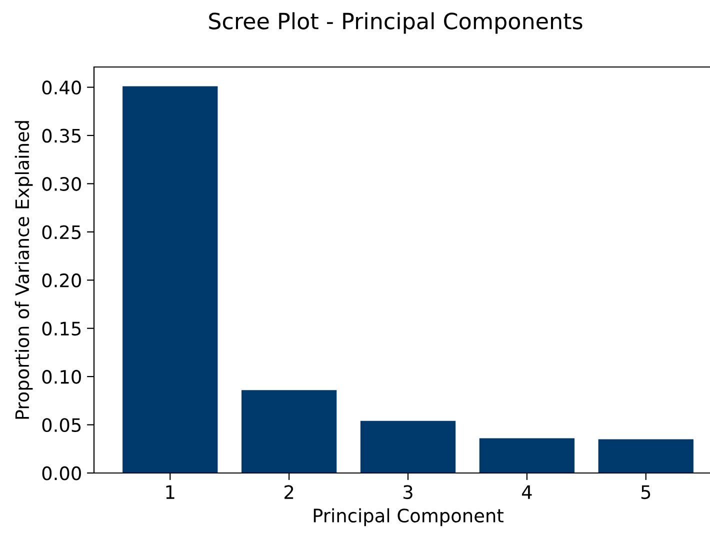 This screenshot has height=536, width=710. Describe the element at coordinates (61, 87) in the screenshot. I see `y-tick-label: 0.40` at that location.